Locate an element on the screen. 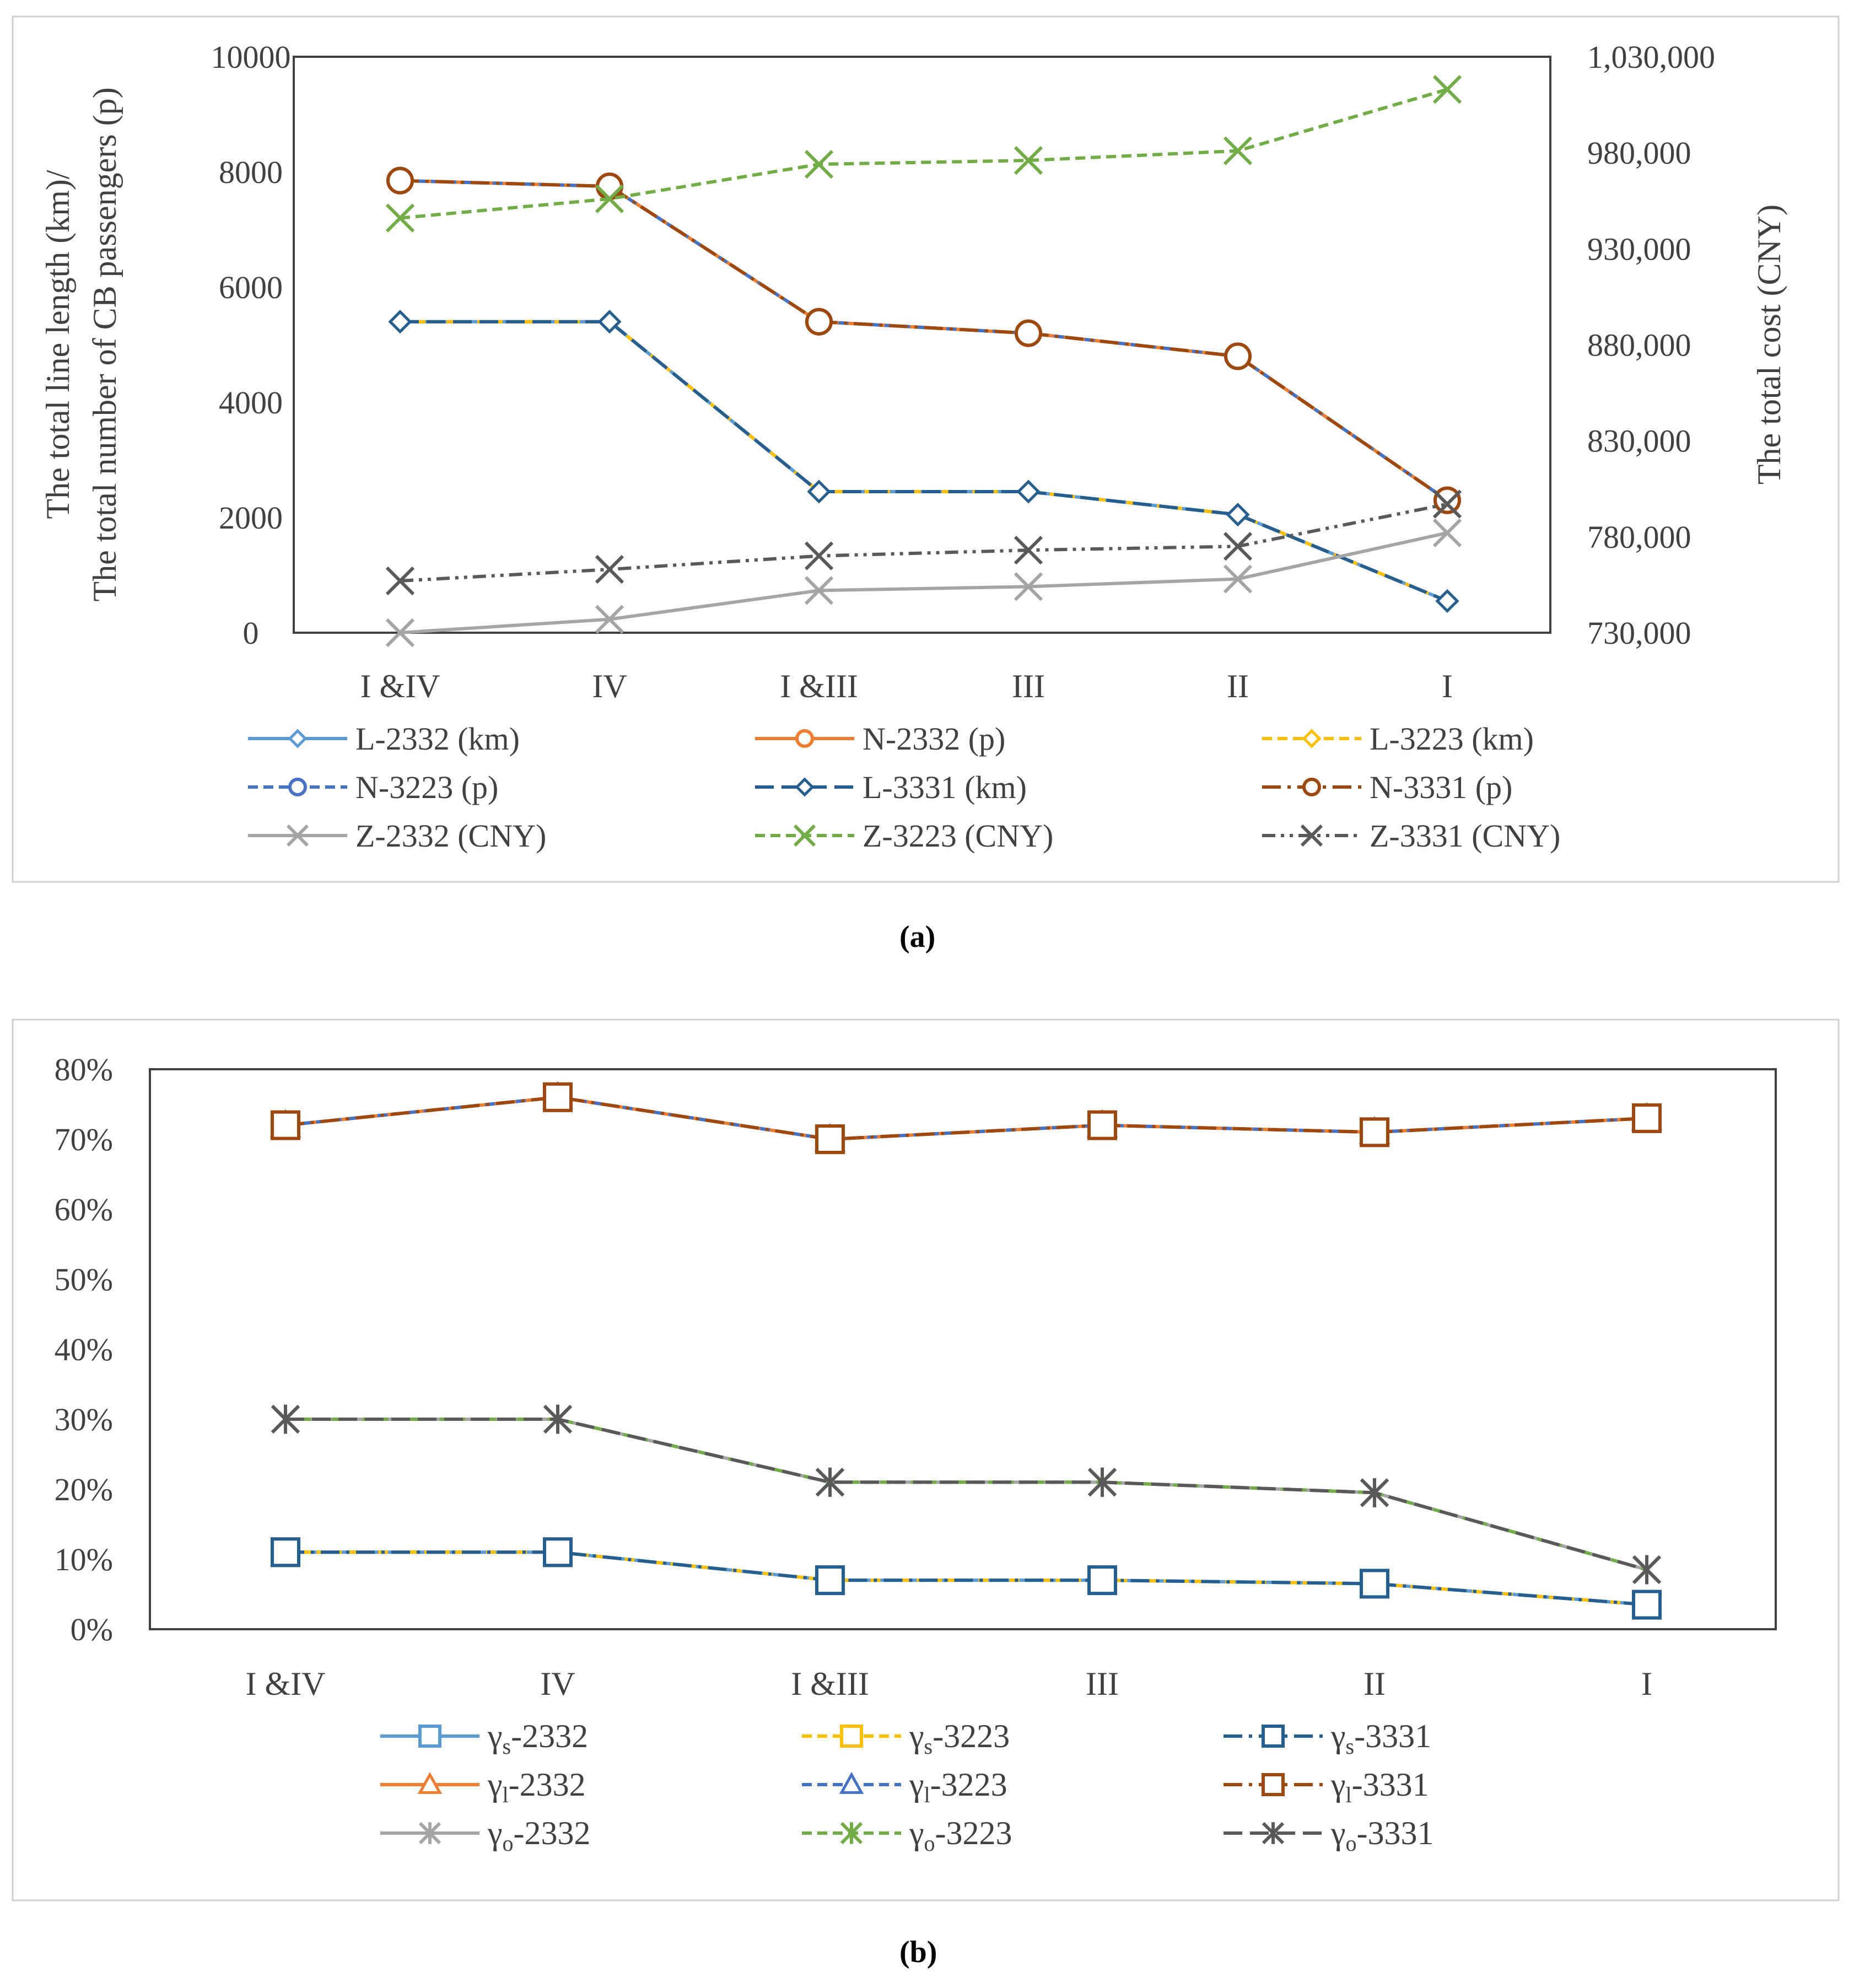 This screenshot has width=1854, height=1988. legend-label: γo-3223 is located at coordinates (960, 1836).